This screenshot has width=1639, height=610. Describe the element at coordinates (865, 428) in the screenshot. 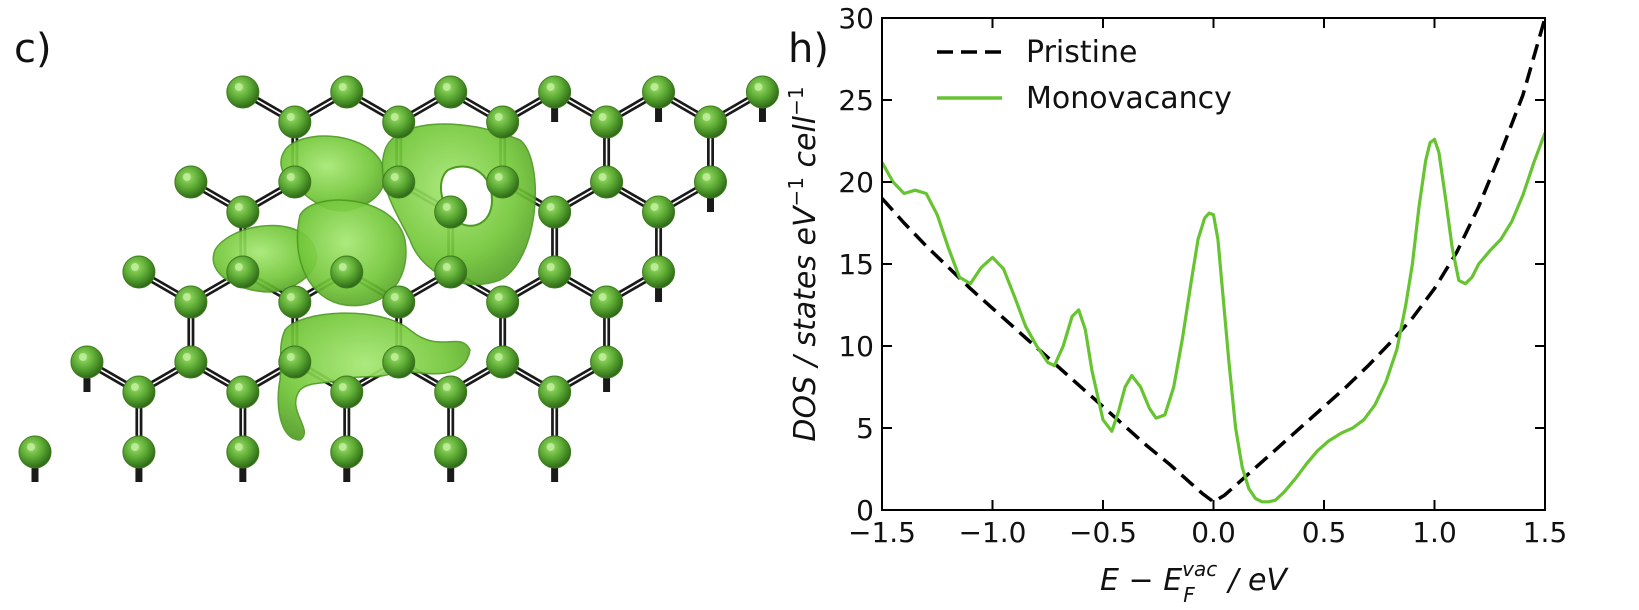

I see `y-tick-label: 5` at that location.